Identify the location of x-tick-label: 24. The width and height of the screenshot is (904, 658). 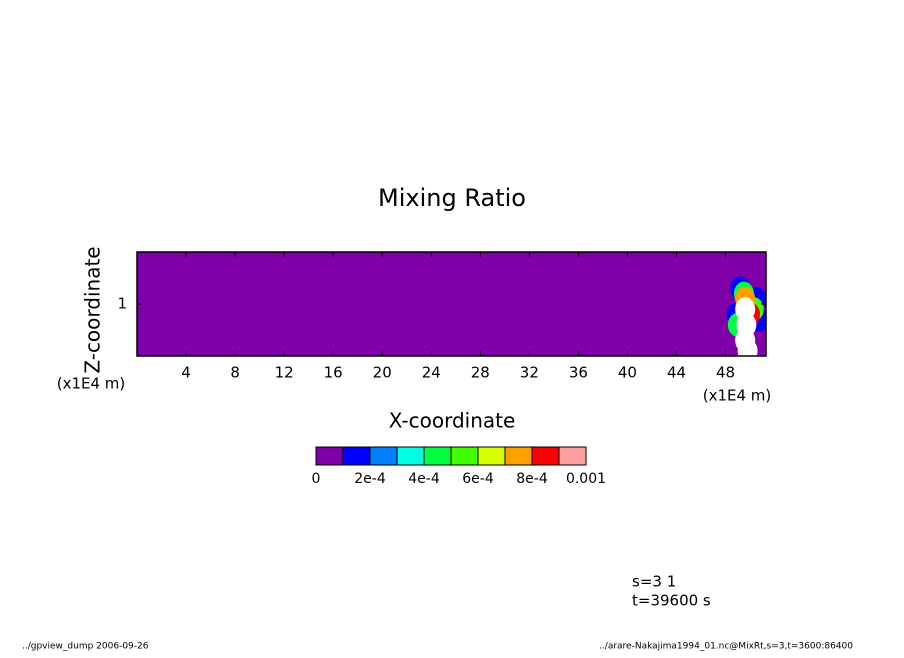
(431, 373).